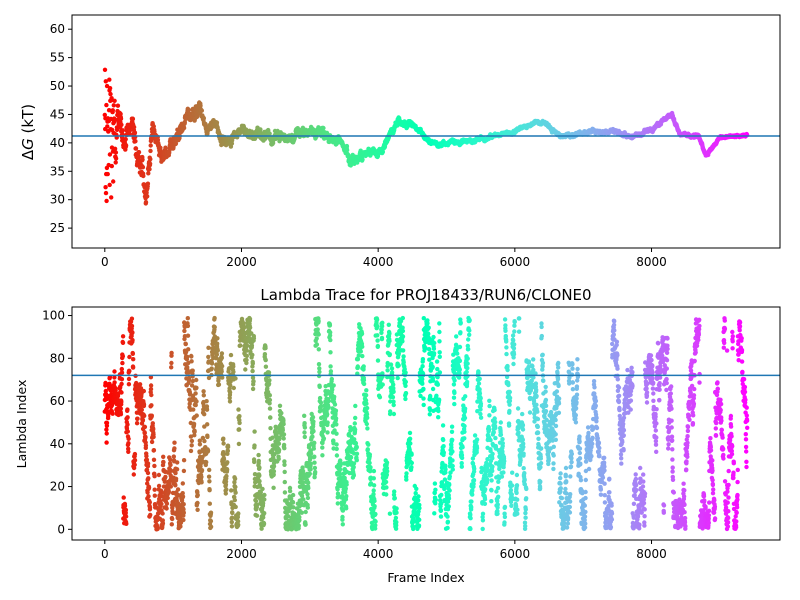 The height and width of the screenshot is (600, 800). I want to click on dg-y-label-italic: G, so click(28, 144).